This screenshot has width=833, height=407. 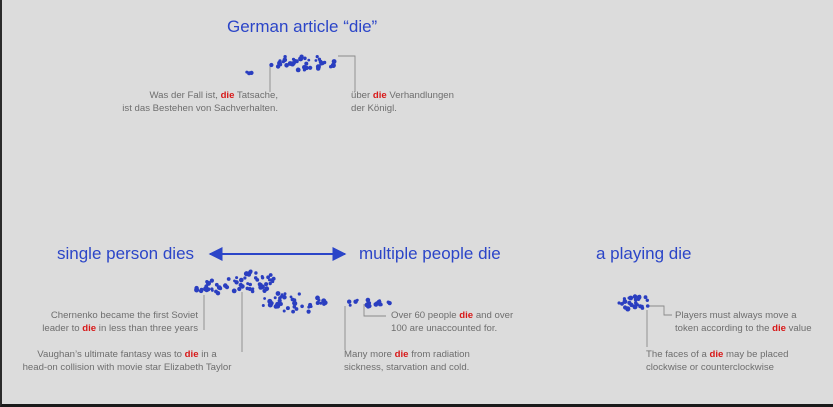 What do you see at coordinates (402, 102) in the screenshot?
I see `note-german-right: über die Verhandlungen der Königl.` at bounding box center [402, 102].